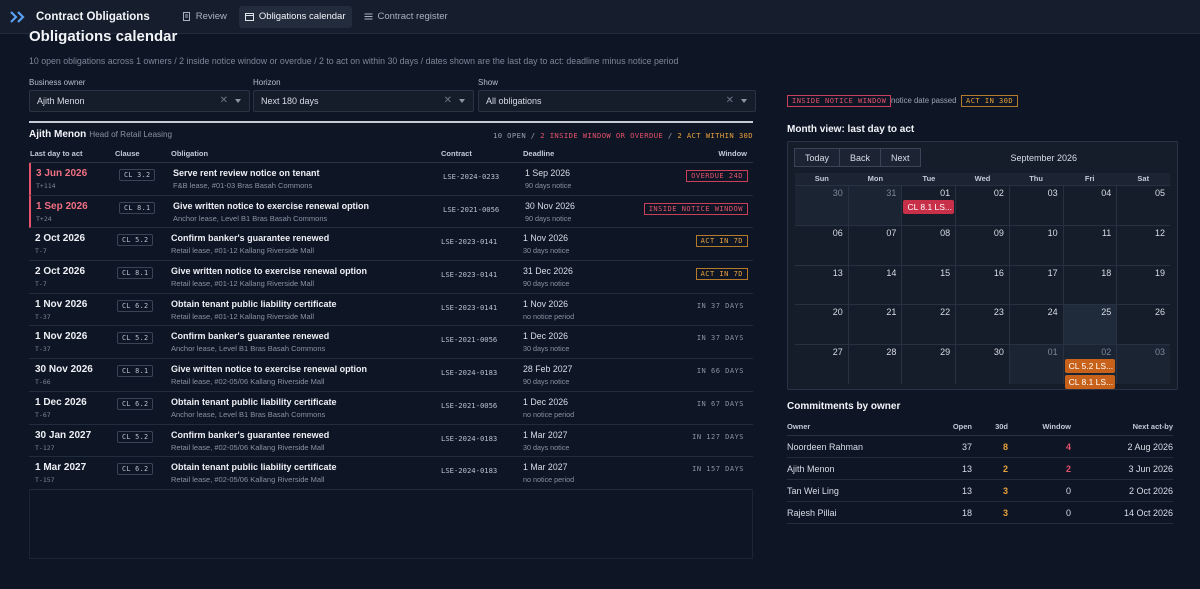 The width and height of the screenshot is (1200, 589). I want to click on calendar-day: 08, so click(928, 245).